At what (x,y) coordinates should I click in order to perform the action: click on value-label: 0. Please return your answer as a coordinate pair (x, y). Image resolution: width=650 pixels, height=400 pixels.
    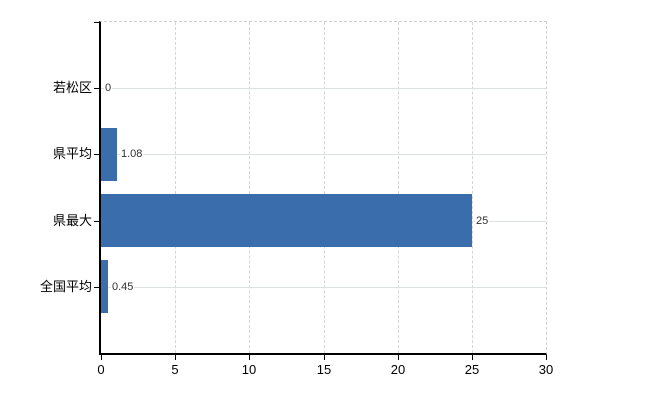
    Looking at the image, I should click on (108, 88).